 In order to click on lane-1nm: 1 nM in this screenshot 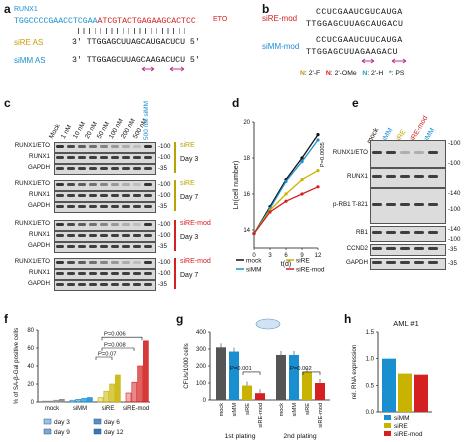, I will do `click(66, 131)`.